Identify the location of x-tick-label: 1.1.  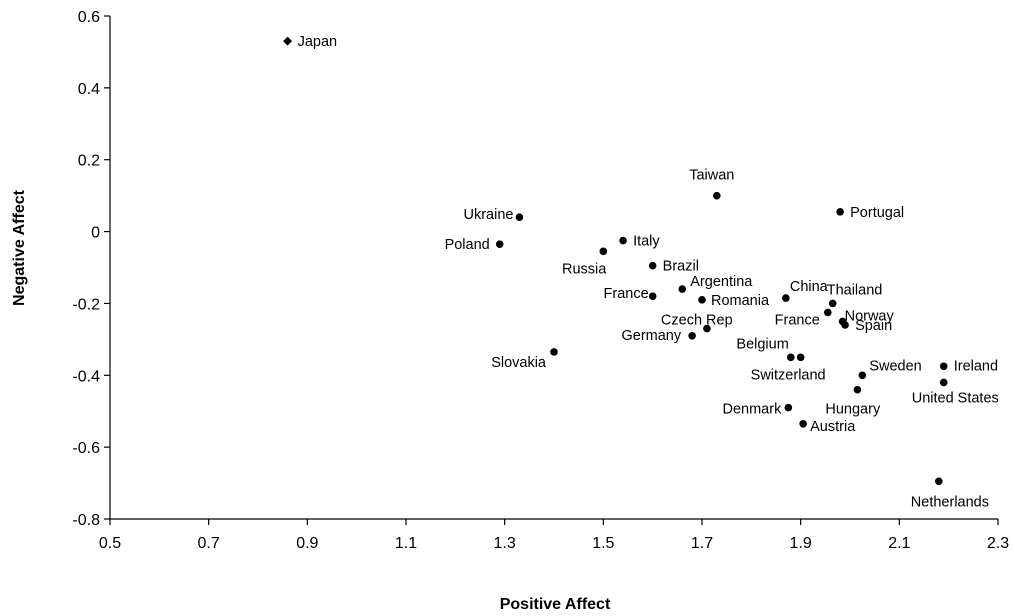
(406, 543).